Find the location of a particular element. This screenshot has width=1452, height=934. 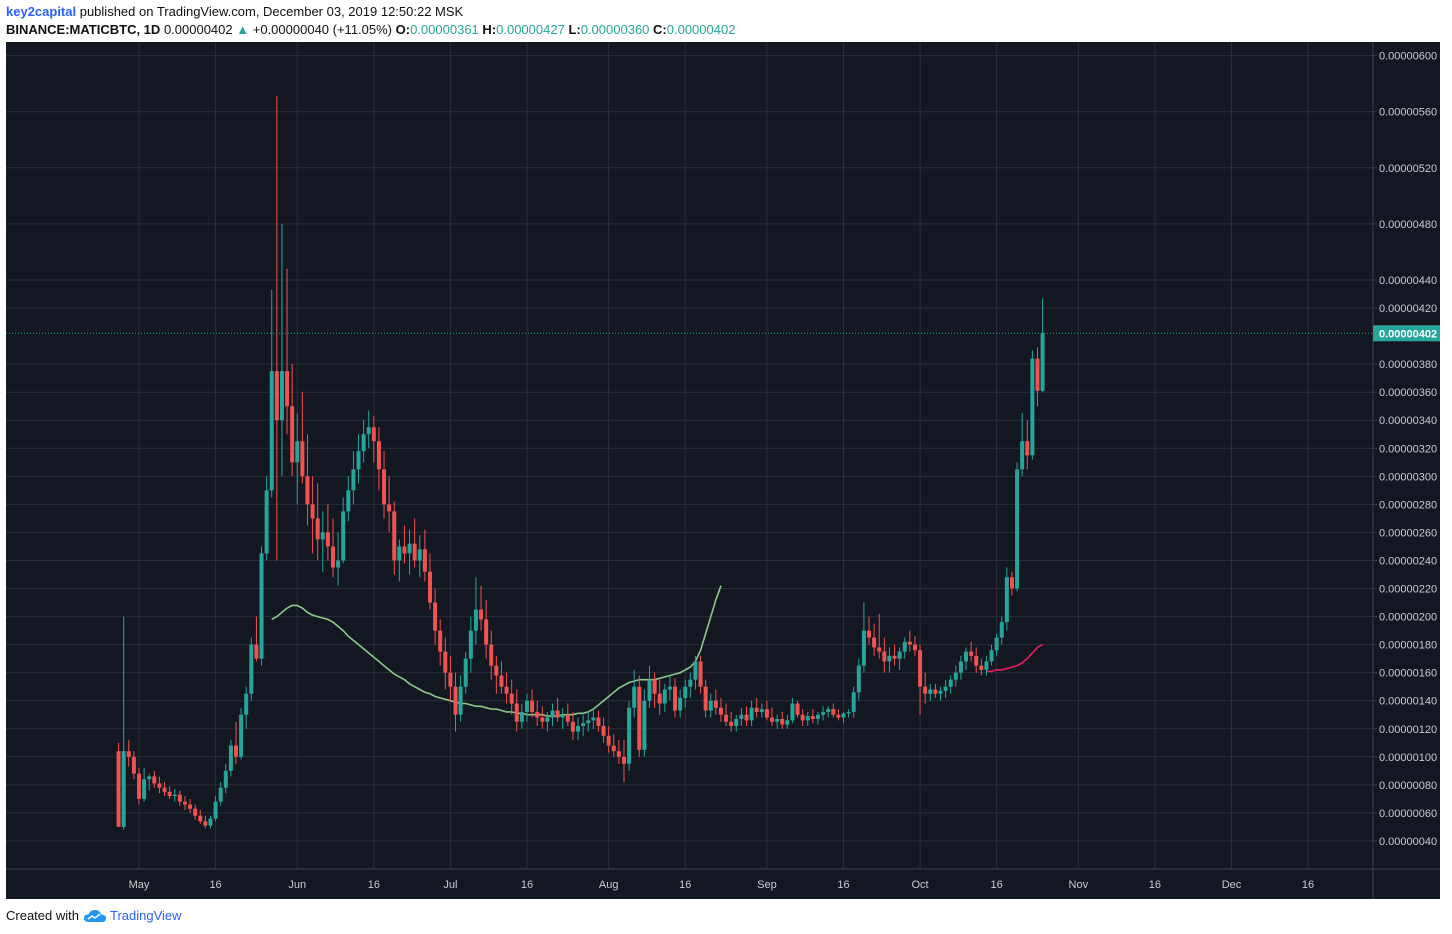

y-tick-label: 0.00000140 is located at coordinates (1408, 702).